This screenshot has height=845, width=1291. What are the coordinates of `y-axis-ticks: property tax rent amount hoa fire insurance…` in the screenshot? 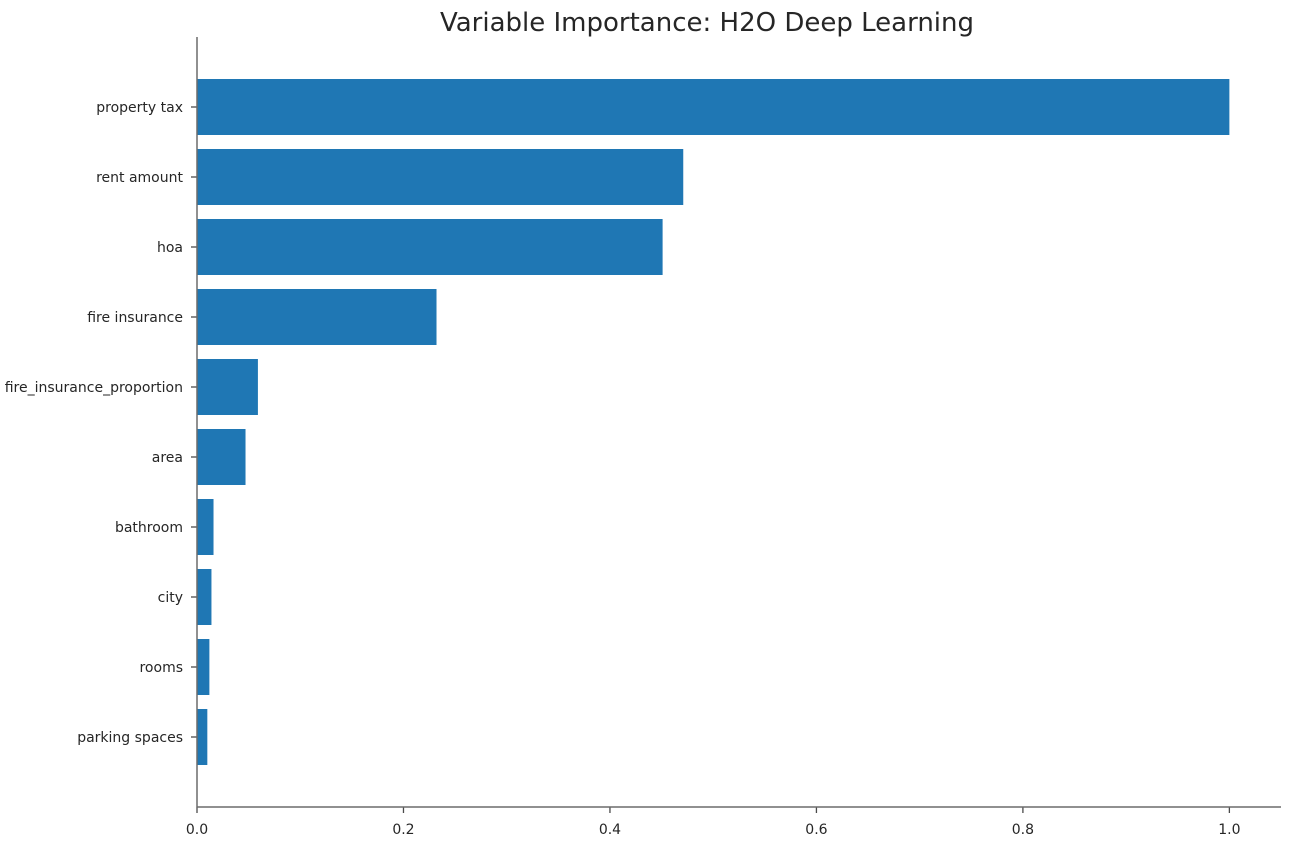 It's located at (101, 423).